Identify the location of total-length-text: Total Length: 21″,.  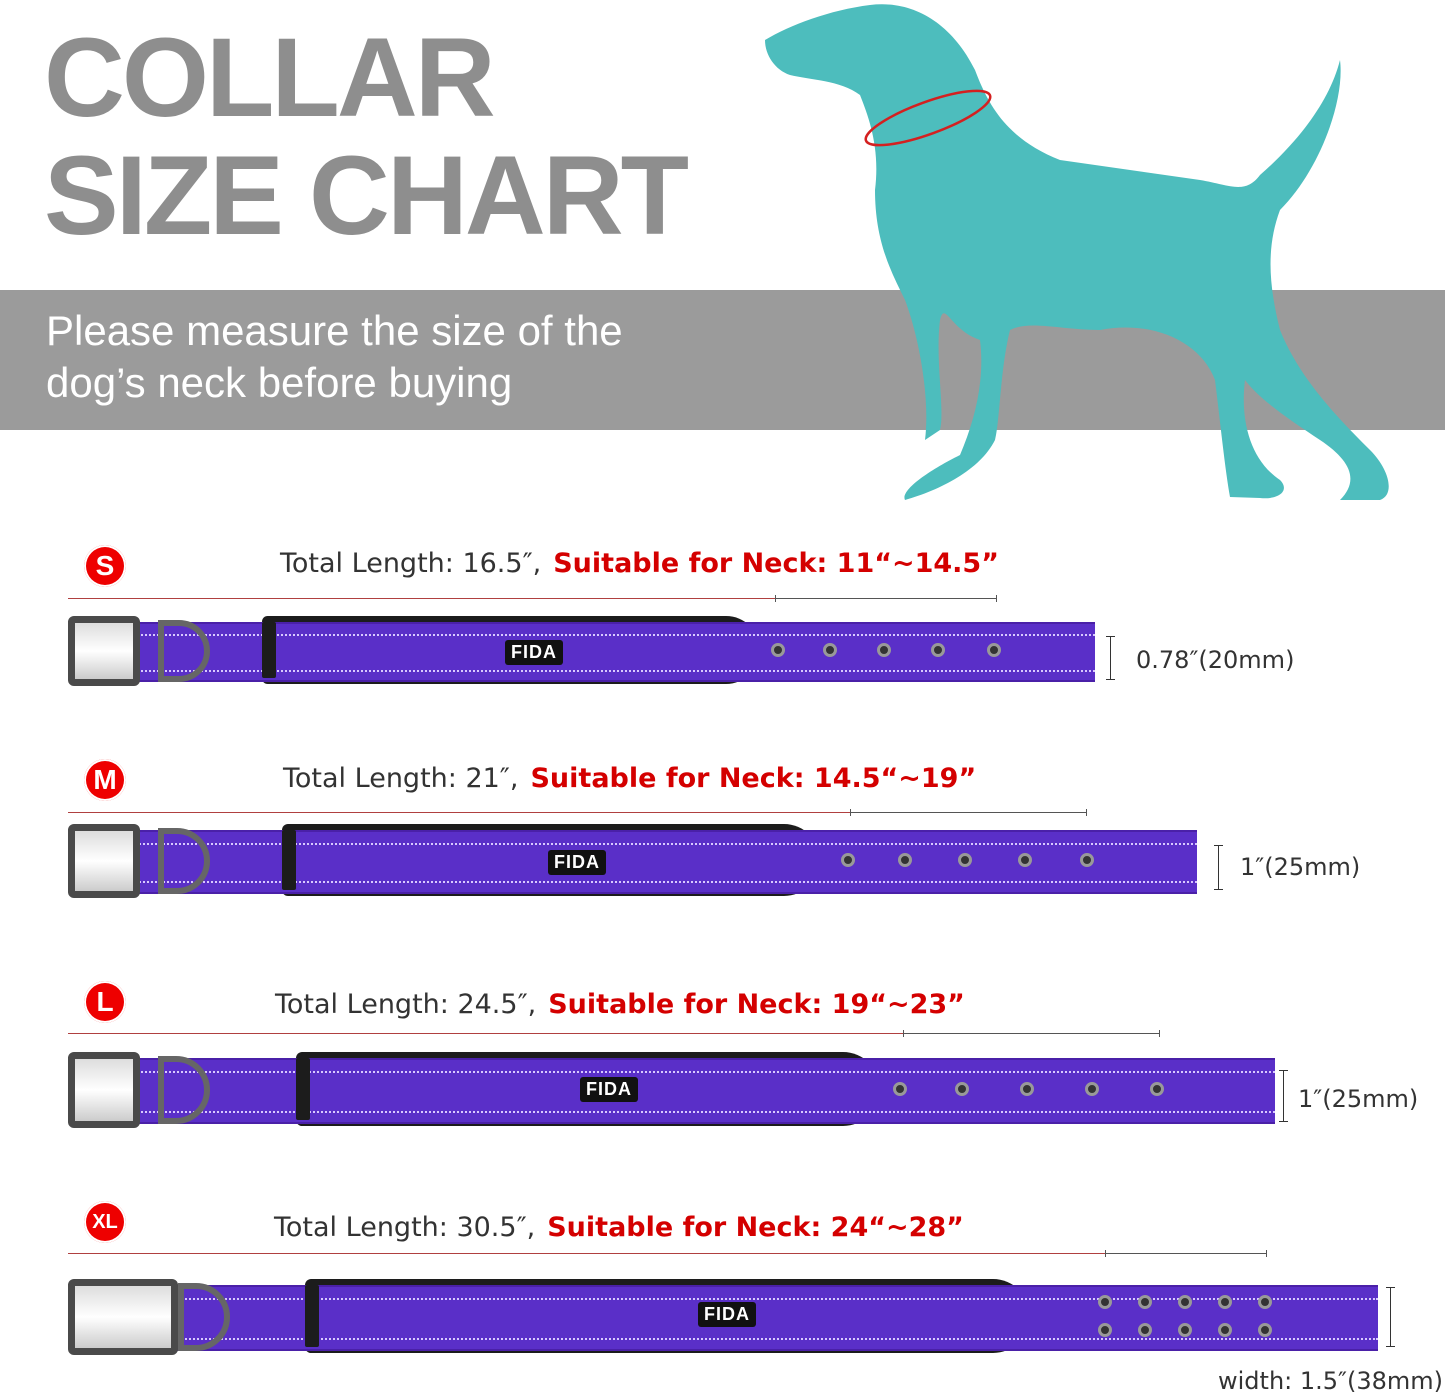
(401, 778).